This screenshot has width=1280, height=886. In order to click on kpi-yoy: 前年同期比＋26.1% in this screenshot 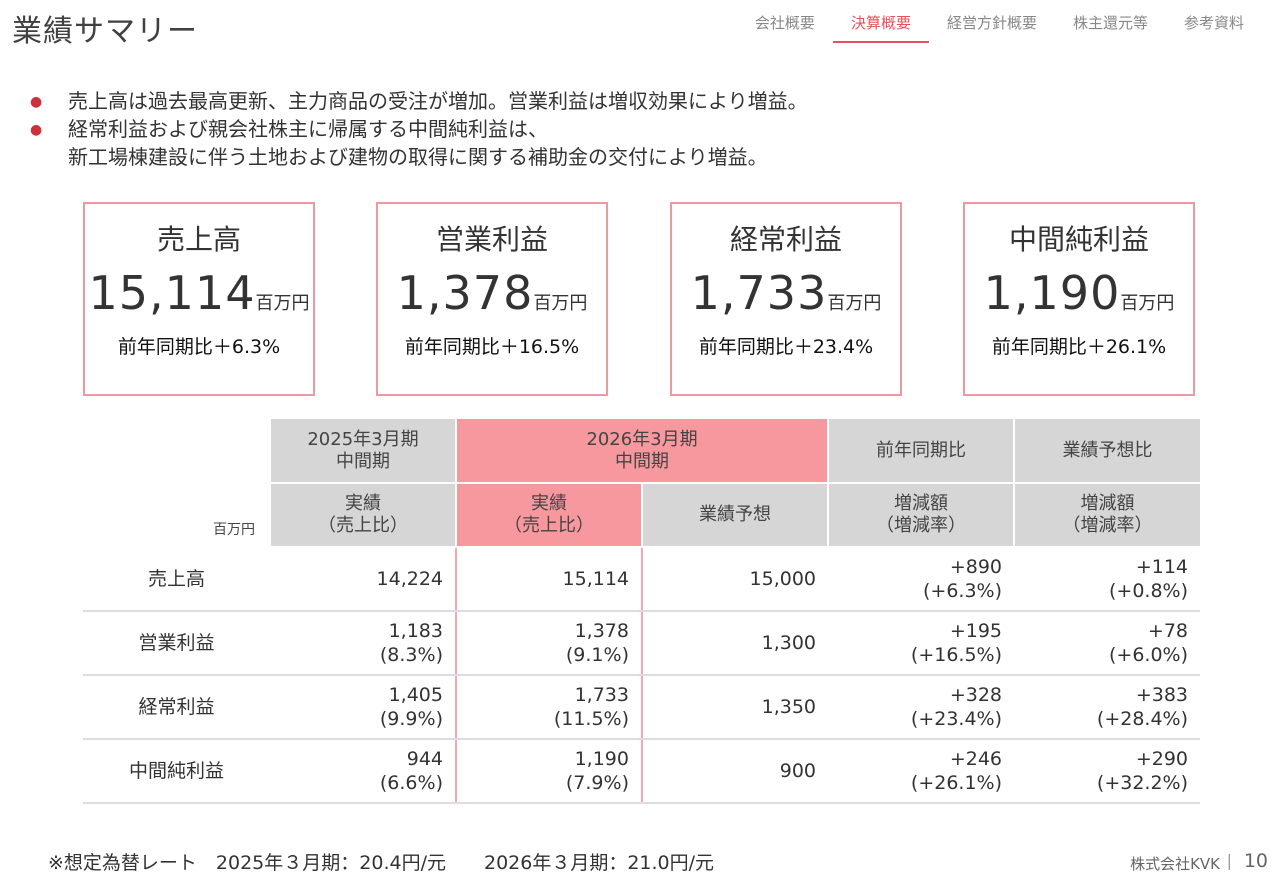, I will do `click(1079, 347)`.